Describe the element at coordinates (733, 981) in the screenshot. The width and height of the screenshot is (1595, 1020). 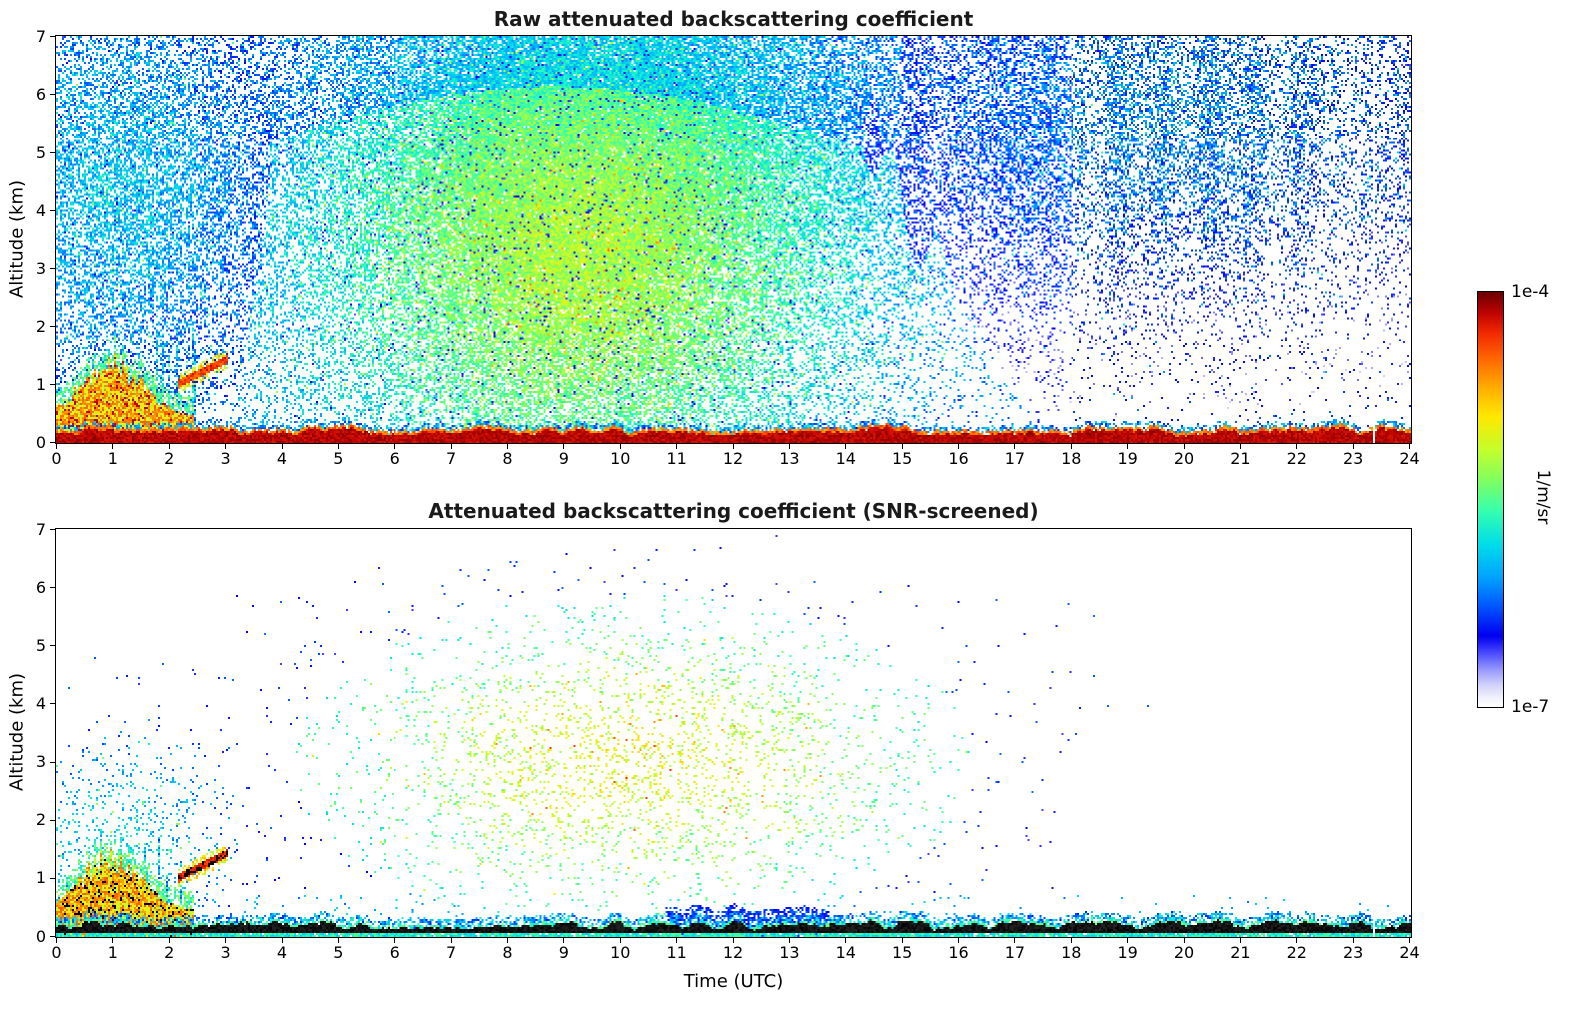
I see `x-axis-label: Time (UTC)` at that location.